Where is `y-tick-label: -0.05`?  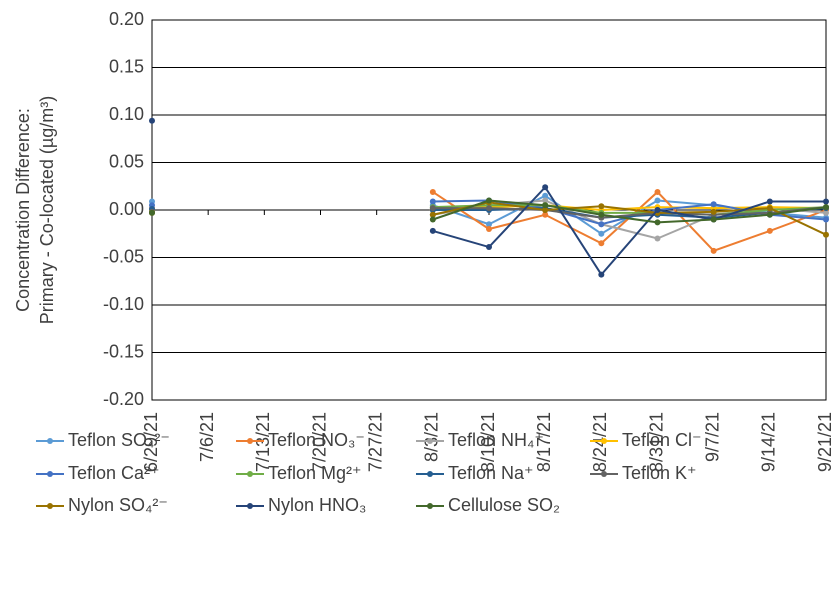 y-tick-label: -0.05 is located at coordinates (123, 256).